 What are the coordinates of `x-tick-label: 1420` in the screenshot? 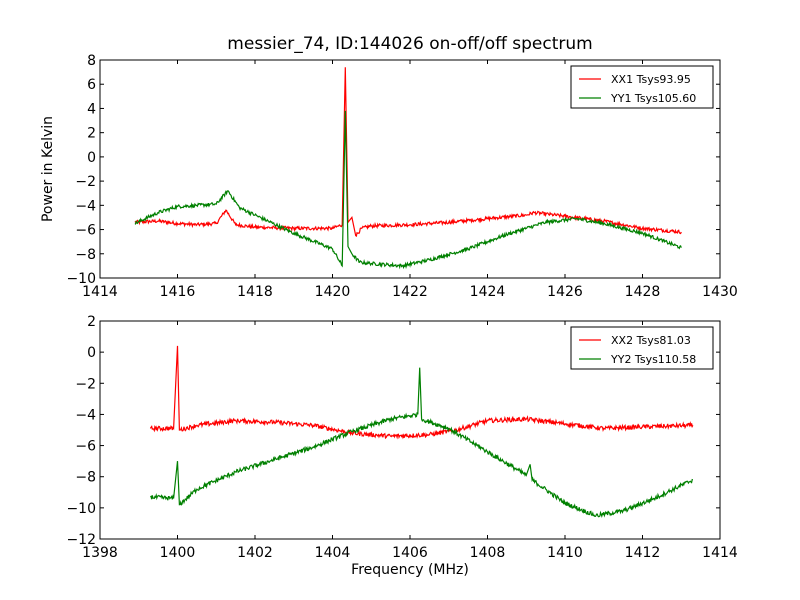 It's located at (333, 292).